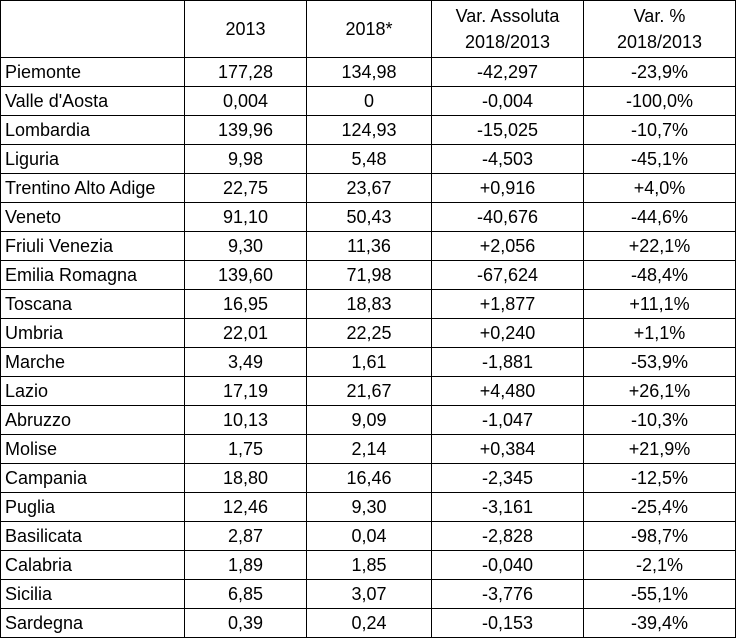 The height and width of the screenshot is (640, 736). I want to click on header-2018: 2018*, so click(369, 29).